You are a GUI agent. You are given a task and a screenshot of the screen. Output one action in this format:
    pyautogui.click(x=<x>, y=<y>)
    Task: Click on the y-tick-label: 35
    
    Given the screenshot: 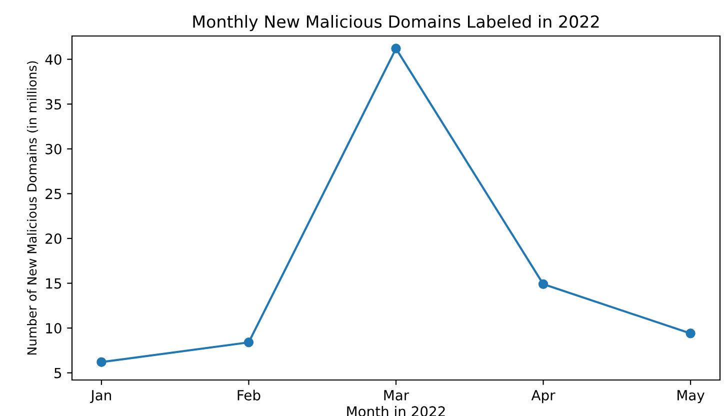 What is the action you would take?
    pyautogui.click(x=54, y=104)
    